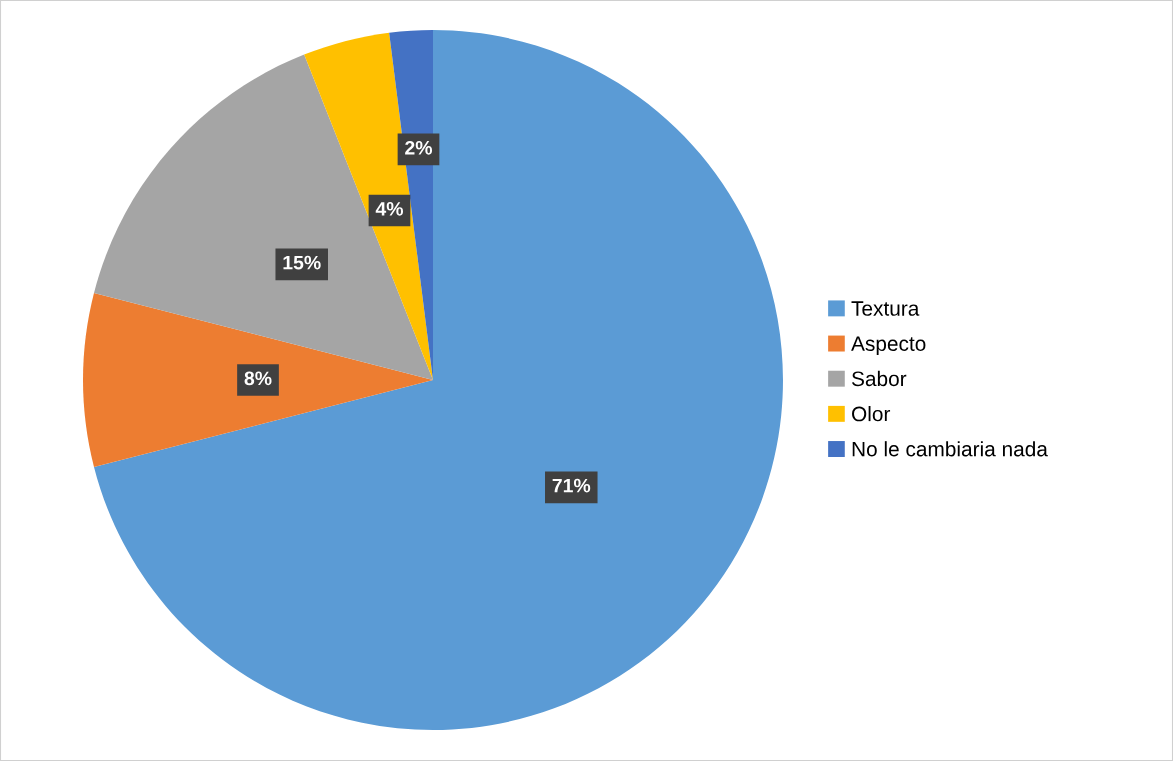  Describe the element at coordinates (879, 378) in the screenshot. I see `legend-label: Sabor` at that location.